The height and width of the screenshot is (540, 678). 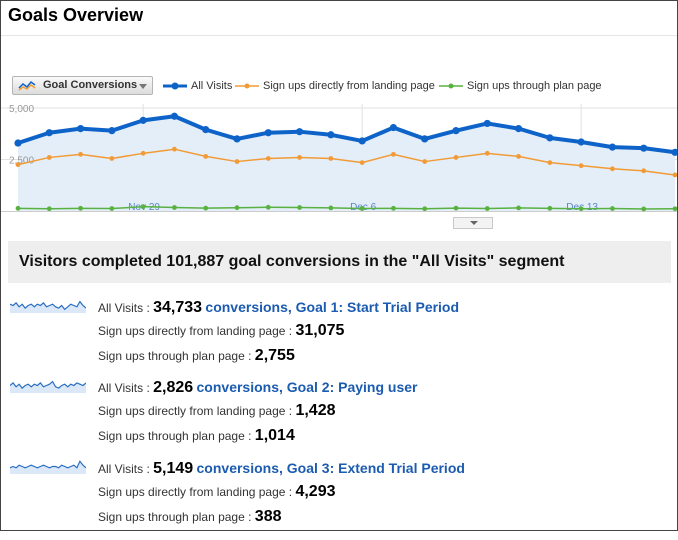 What do you see at coordinates (173, 468) in the screenshot?
I see `conversions-value: 5,149` at bounding box center [173, 468].